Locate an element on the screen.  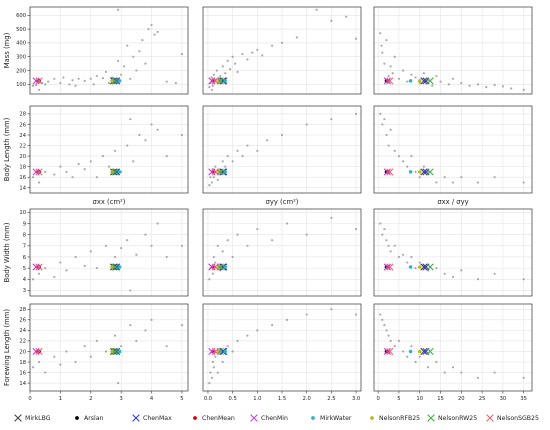
x-tick-label: 2.0 is located at coordinates (307, 399).